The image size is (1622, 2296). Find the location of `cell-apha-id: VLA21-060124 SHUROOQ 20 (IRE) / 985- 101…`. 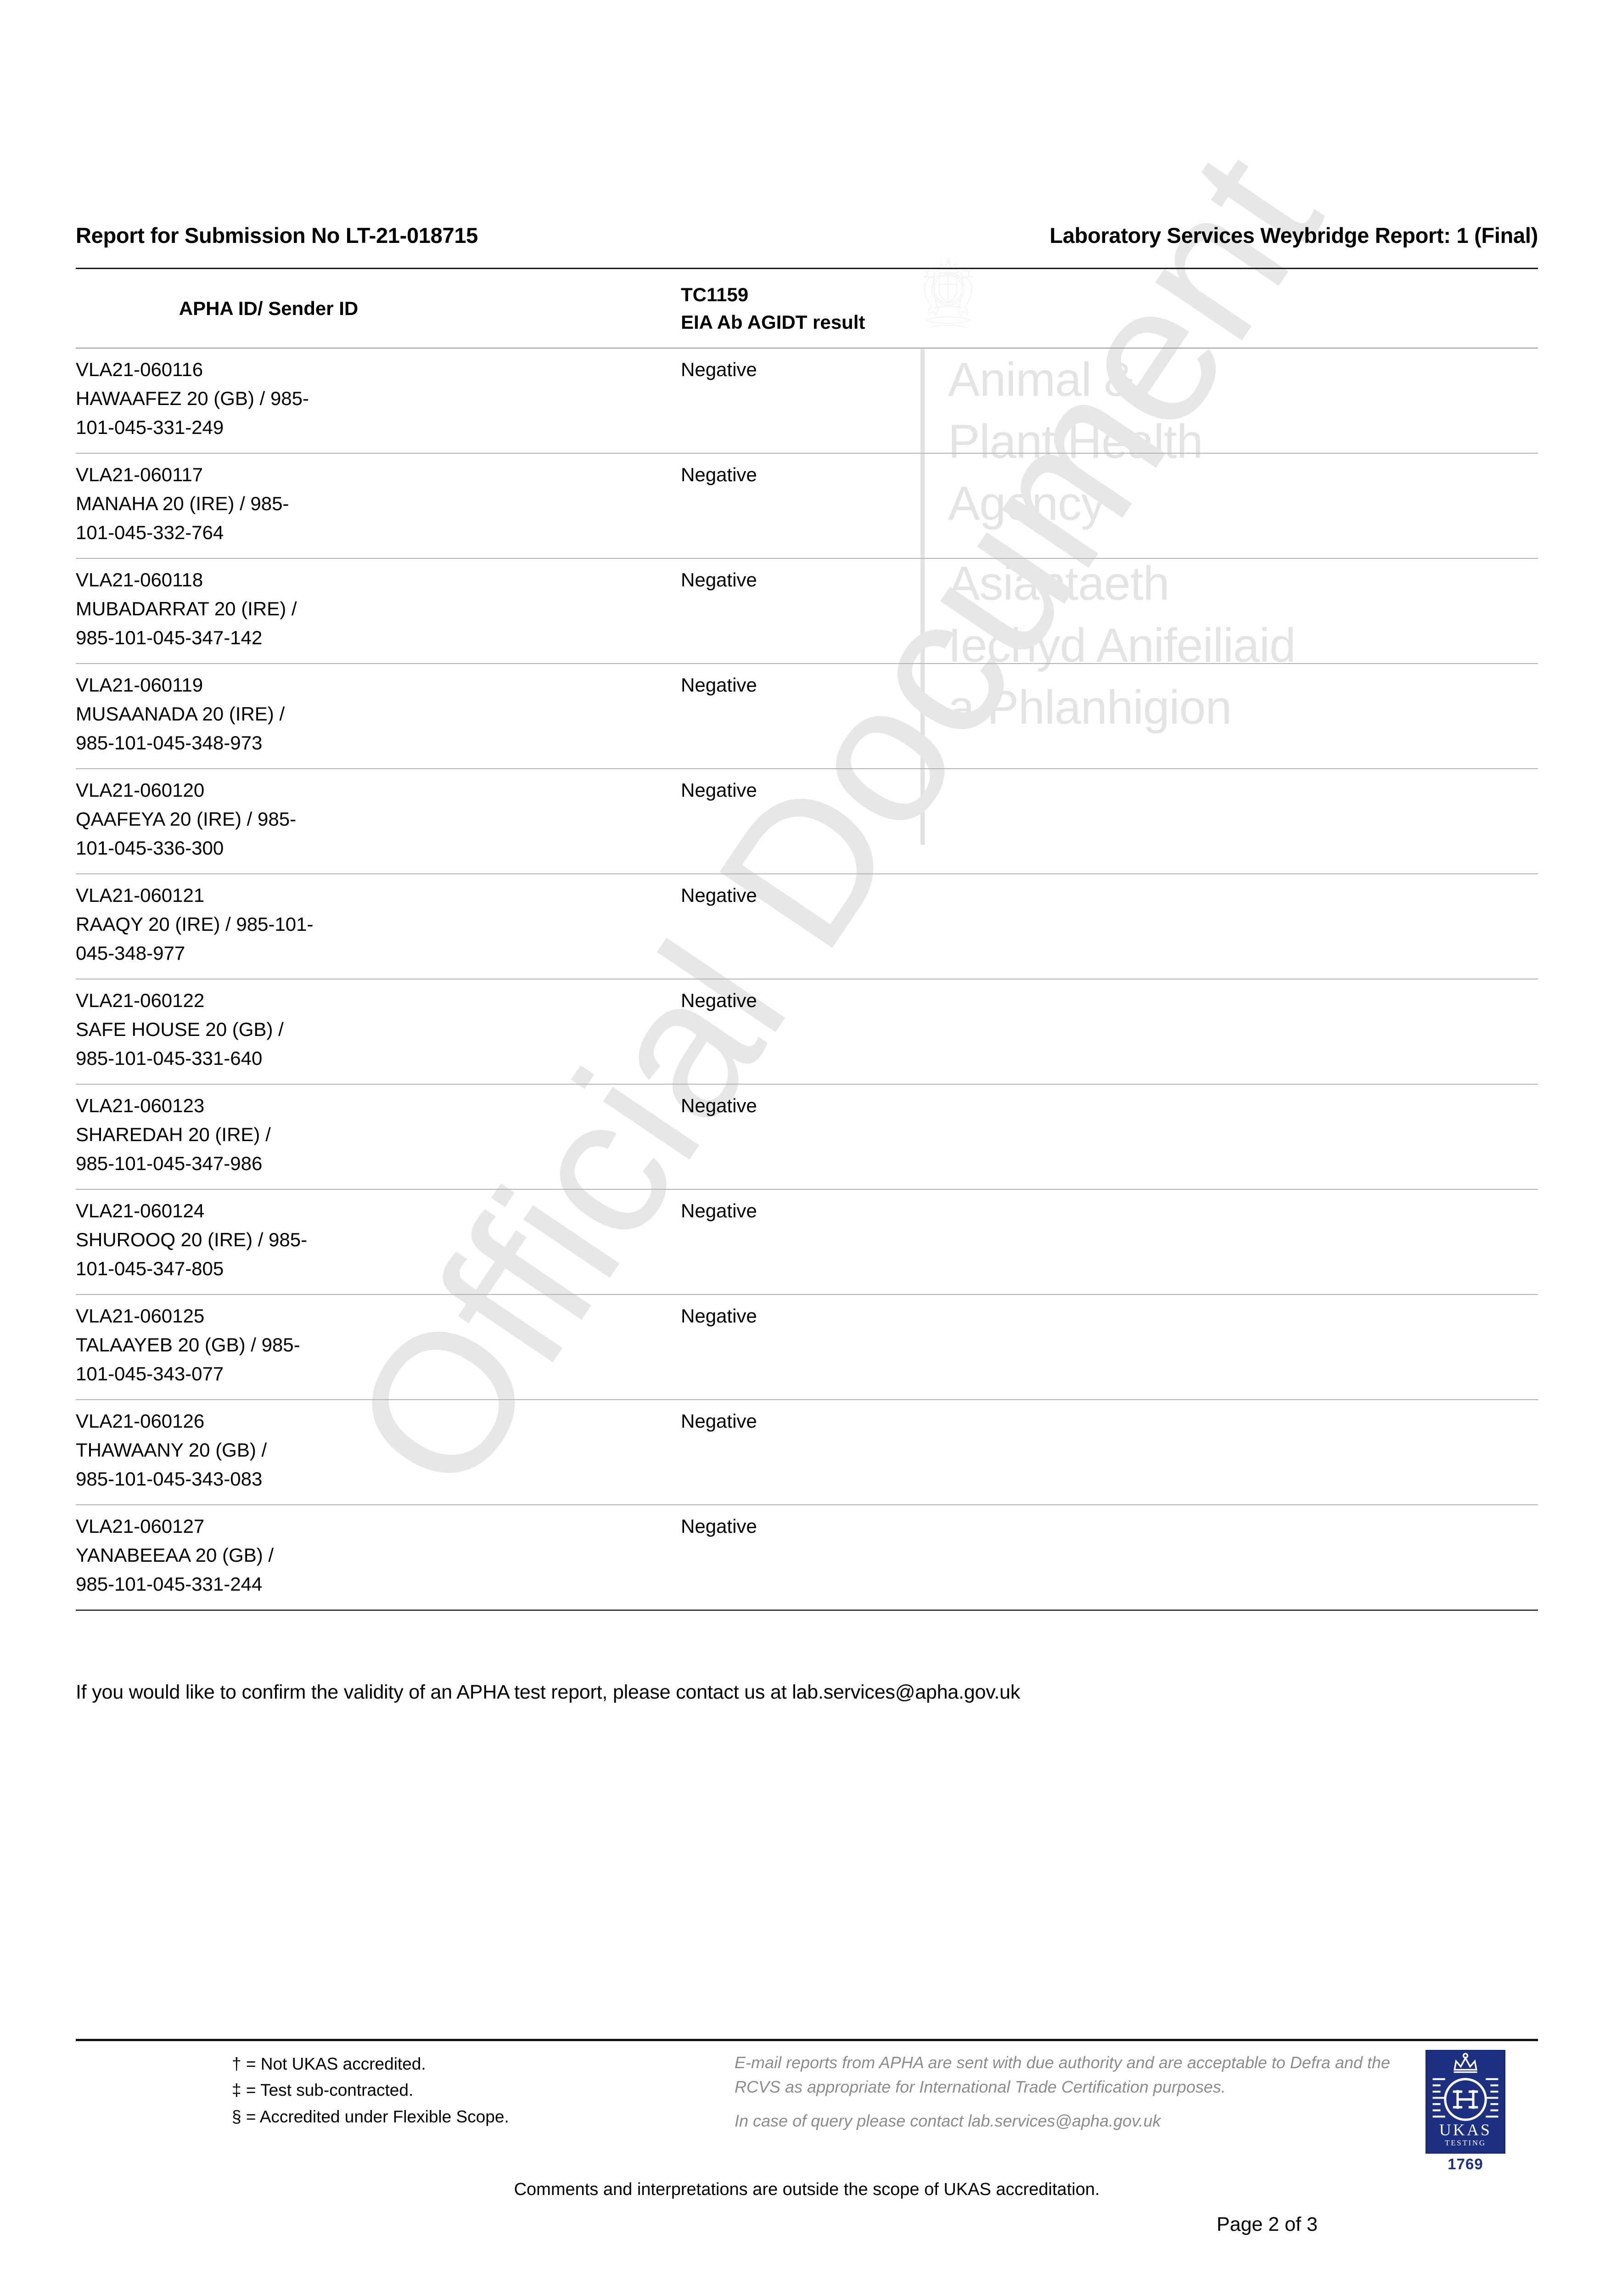

cell-apha-id: VLA21-060124 SHUROOQ 20 (IRE) / 985- 101… is located at coordinates (310, 1242).